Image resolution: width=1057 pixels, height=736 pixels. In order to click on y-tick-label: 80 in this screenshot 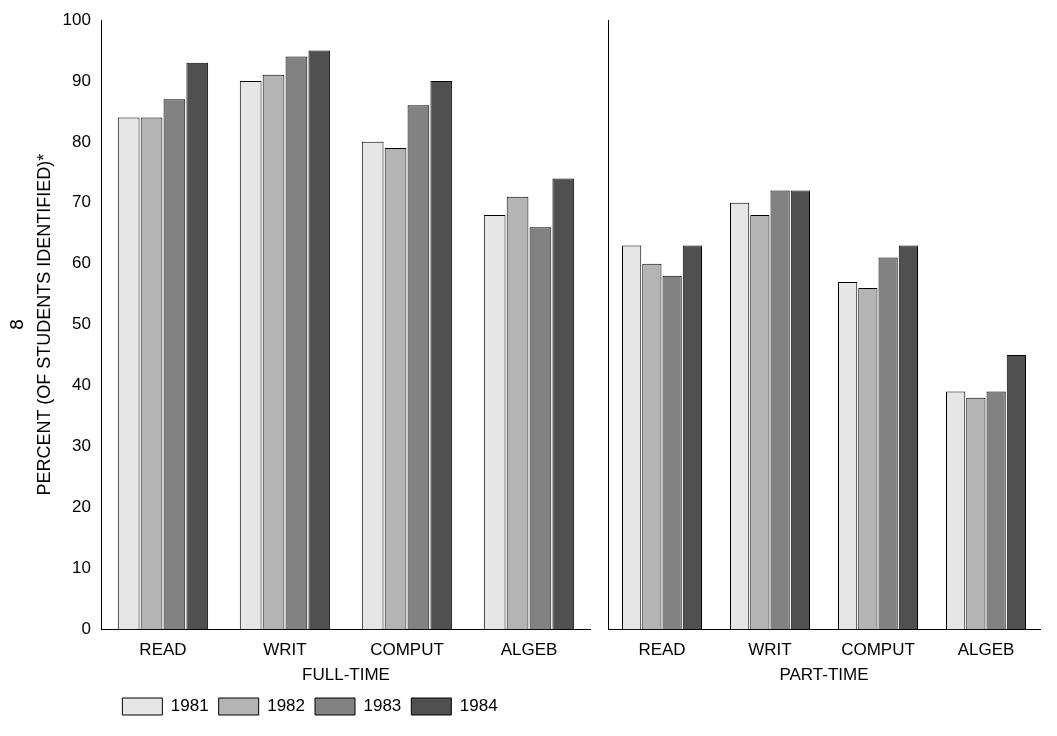, I will do `click(81, 141)`.